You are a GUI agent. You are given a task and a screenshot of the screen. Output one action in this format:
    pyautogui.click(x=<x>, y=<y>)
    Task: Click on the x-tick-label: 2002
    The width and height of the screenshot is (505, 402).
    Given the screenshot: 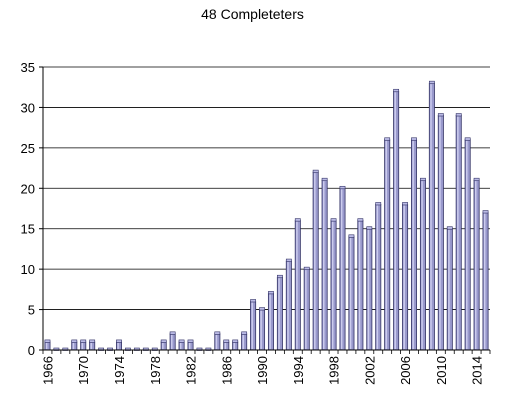 What is the action you would take?
    pyautogui.click(x=369, y=370)
    